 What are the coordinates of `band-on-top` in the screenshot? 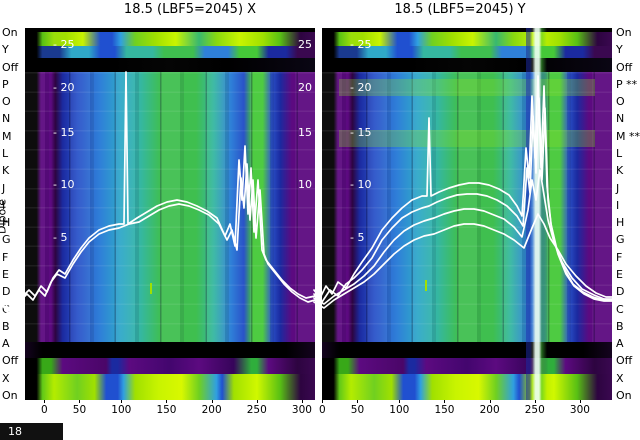 It's located at (170, 39).